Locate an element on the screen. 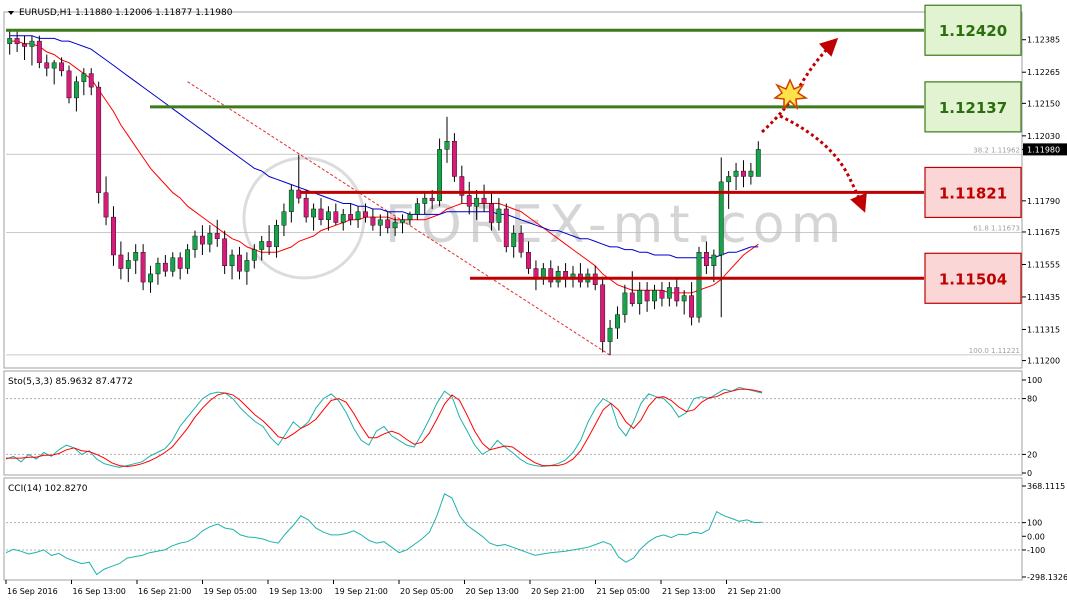 This screenshot has width=1067, height=608. current-price-box is located at coordinates (1045, 149).